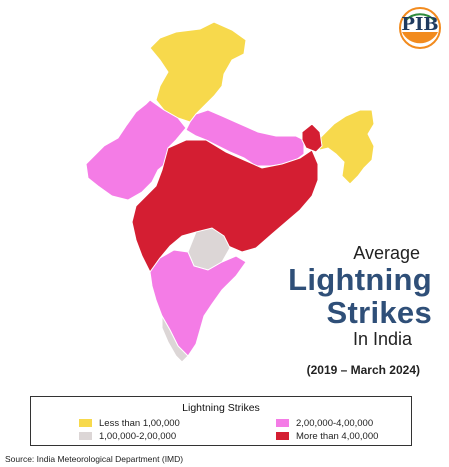  I want to click on pib-logo-icon, so click(420, 28).